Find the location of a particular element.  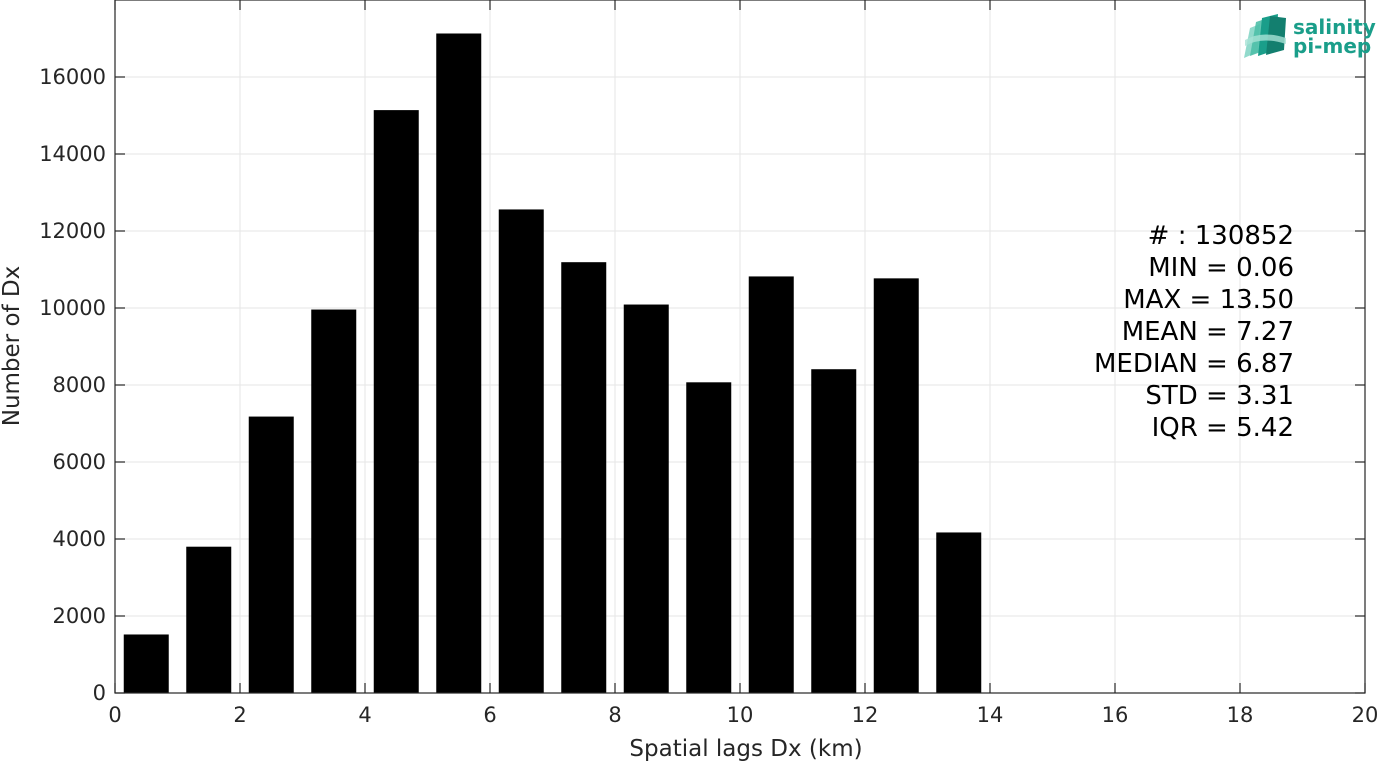

x-tick-label-2: 4 is located at coordinates (364, 715).